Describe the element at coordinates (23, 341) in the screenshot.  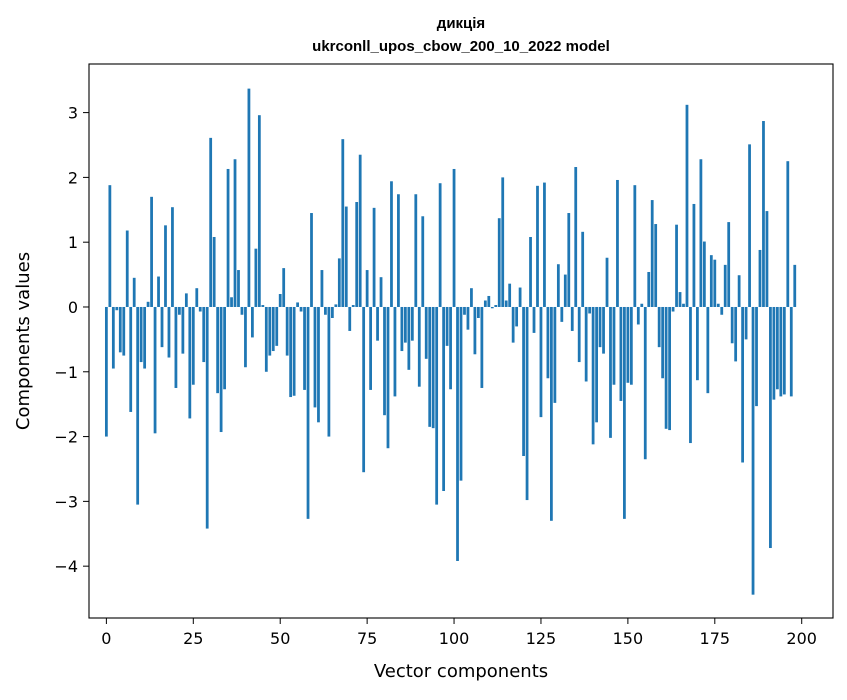
I see `y-axis-label: Components values` at that location.